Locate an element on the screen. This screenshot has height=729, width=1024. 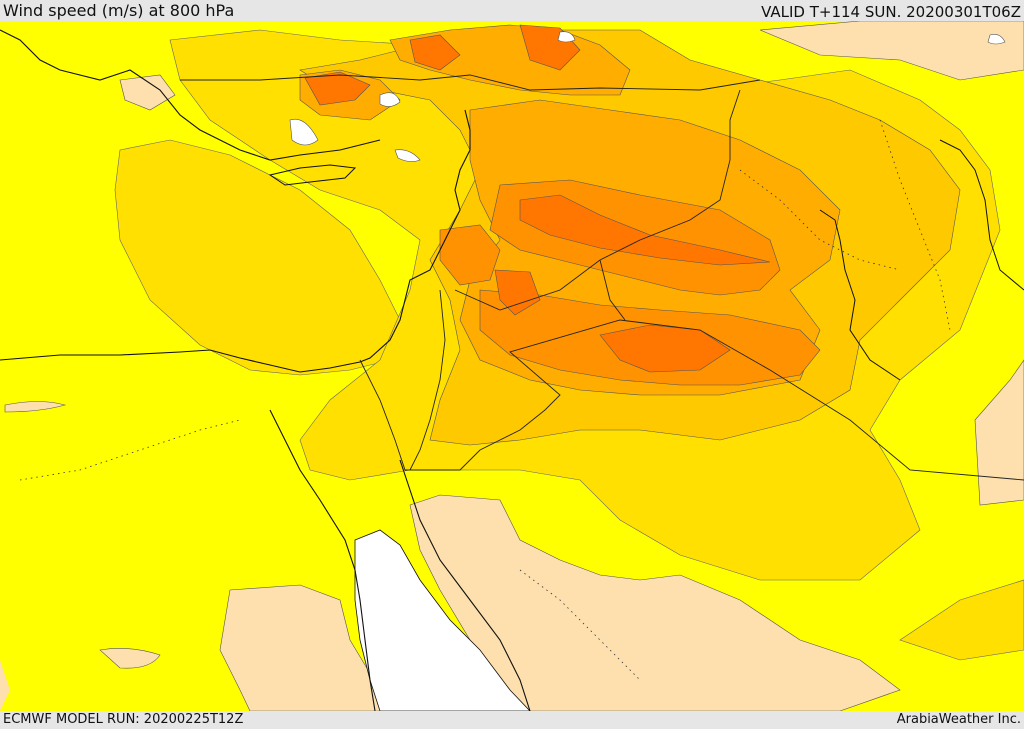
coastline-turkey is located at coordinates (190, 95).